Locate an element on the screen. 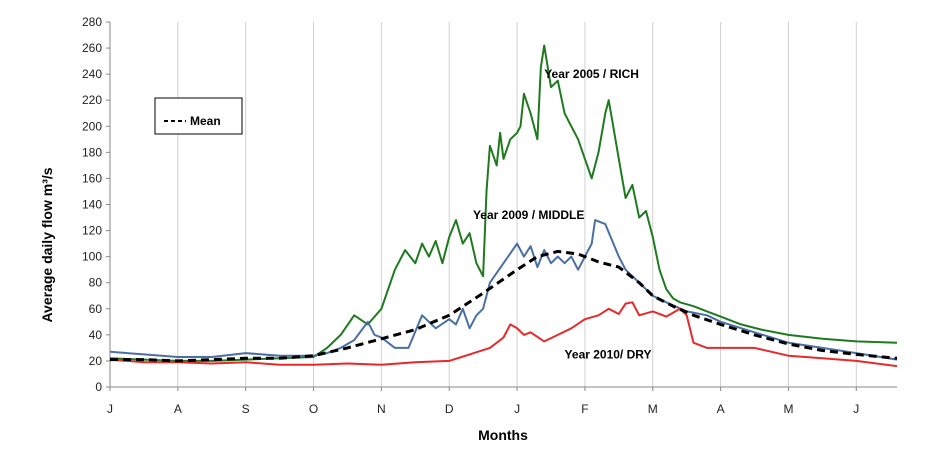 Image resolution: width=950 pixels, height=454 pixels. x-tick-label: O is located at coordinates (313, 409).